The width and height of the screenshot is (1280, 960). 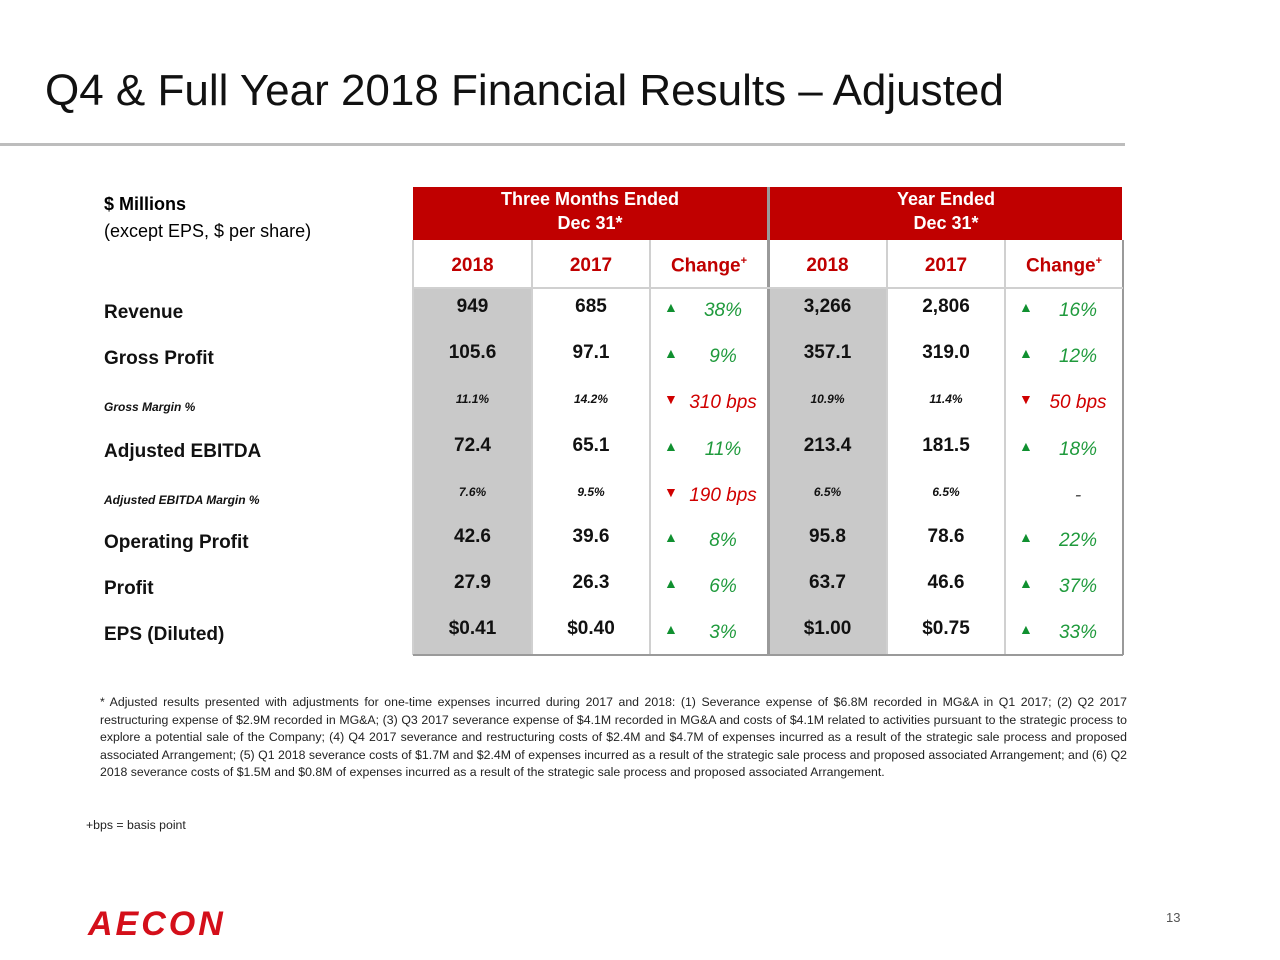 I want to click on row-label: Gross Margin %, so click(x=150, y=406).